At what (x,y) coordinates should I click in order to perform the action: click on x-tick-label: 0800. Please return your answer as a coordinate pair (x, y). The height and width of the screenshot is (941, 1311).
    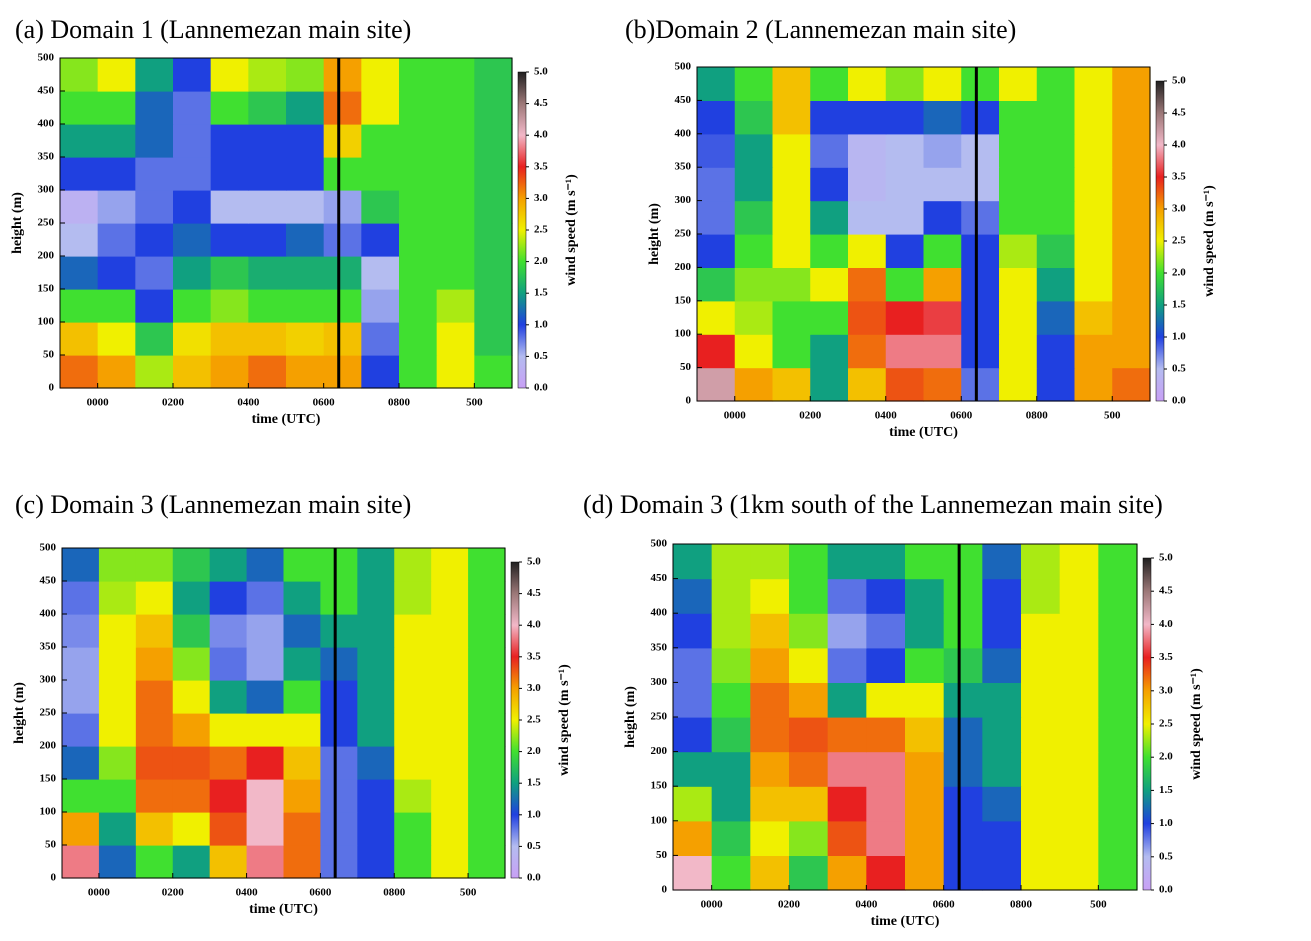
    Looking at the image, I should click on (1037, 416).